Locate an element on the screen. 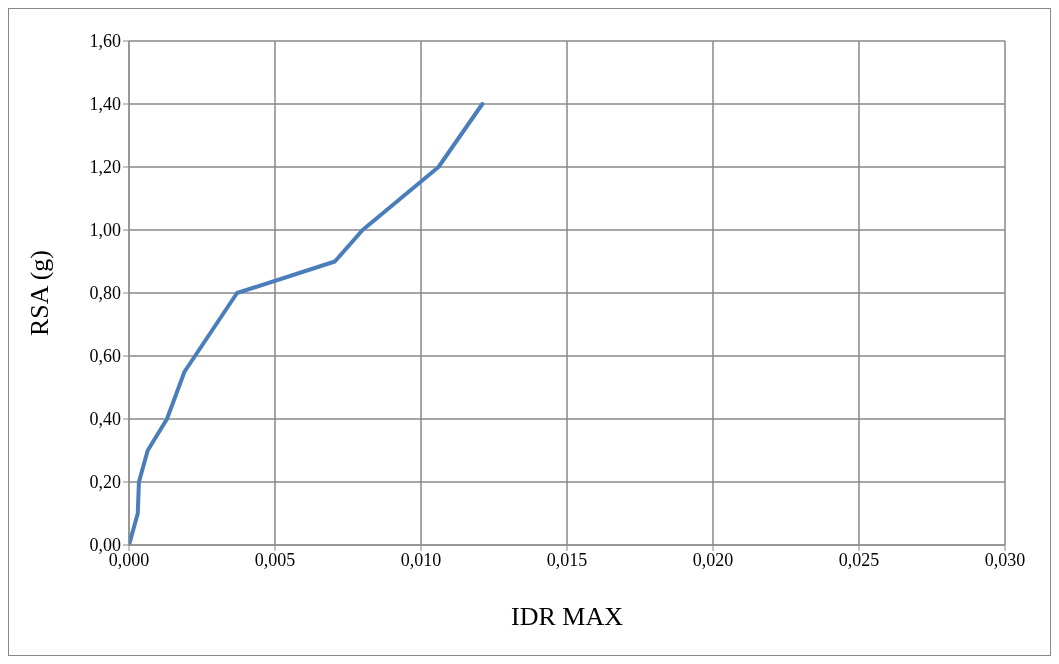 This screenshot has width=1059, height=664. y-axis-title: RSA (g) is located at coordinates (40, 293).